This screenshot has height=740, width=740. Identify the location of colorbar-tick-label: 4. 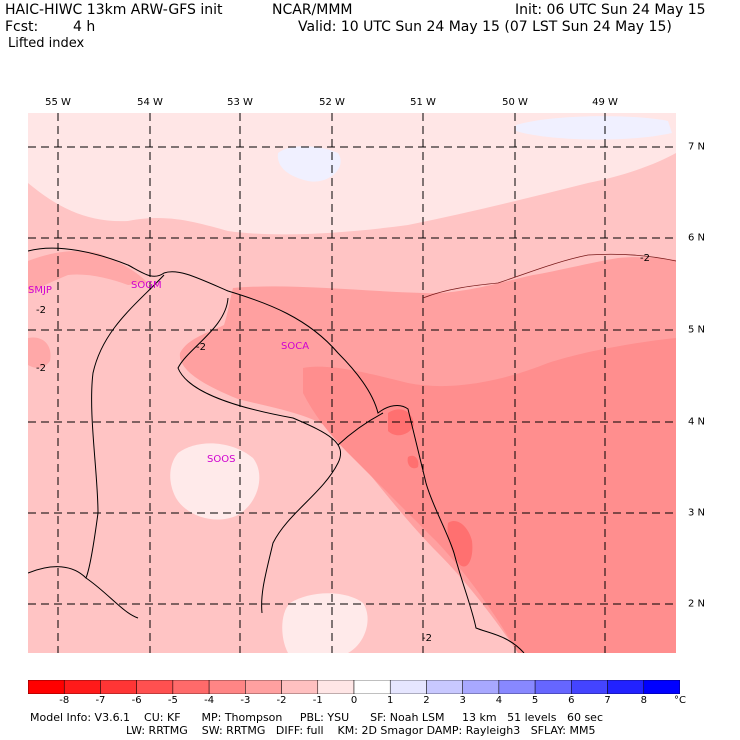
(499, 700).